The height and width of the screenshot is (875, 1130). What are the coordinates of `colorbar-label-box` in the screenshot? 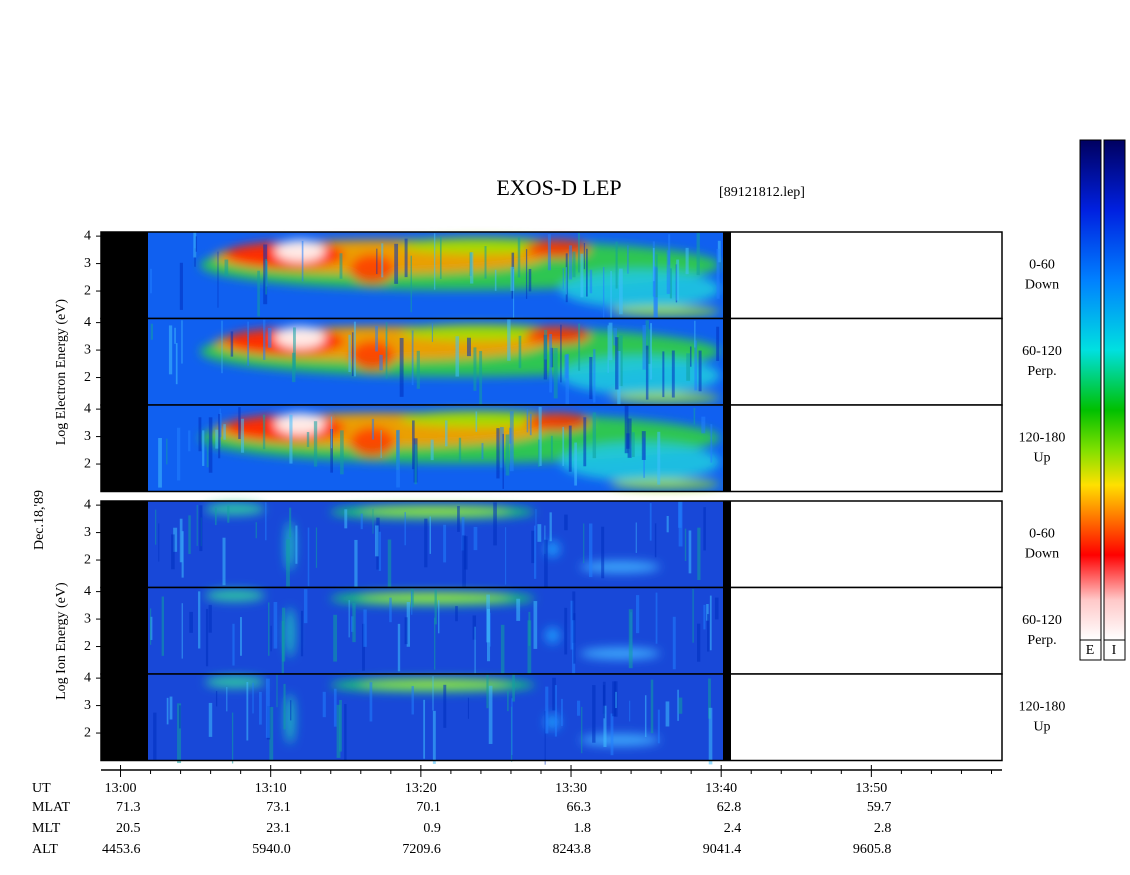 It's located at (1090, 650).